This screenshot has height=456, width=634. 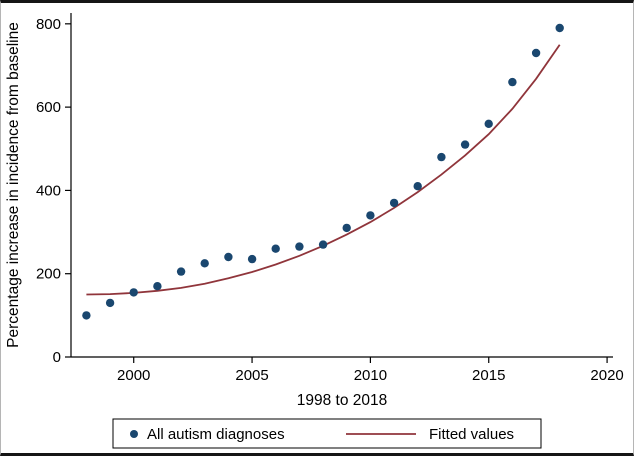 I want to click on y-tick-label: 400, so click(x=48, y=190).